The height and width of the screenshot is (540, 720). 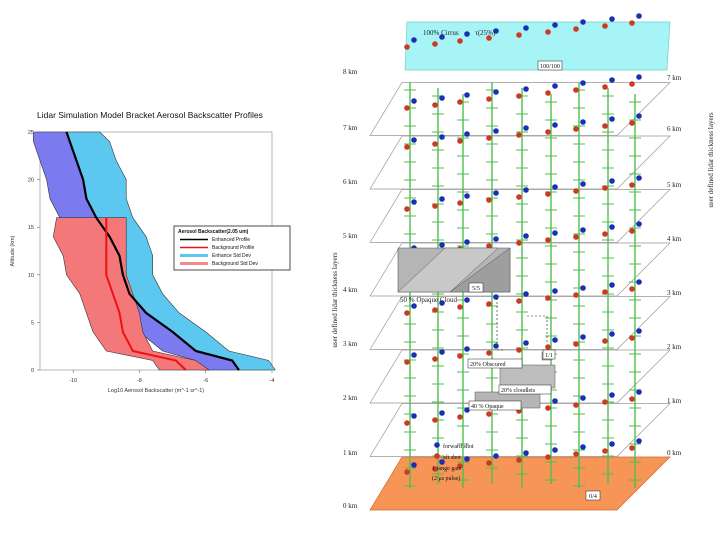 I want to click on legend-entry: Background Profile, so click(x=233, y=248).